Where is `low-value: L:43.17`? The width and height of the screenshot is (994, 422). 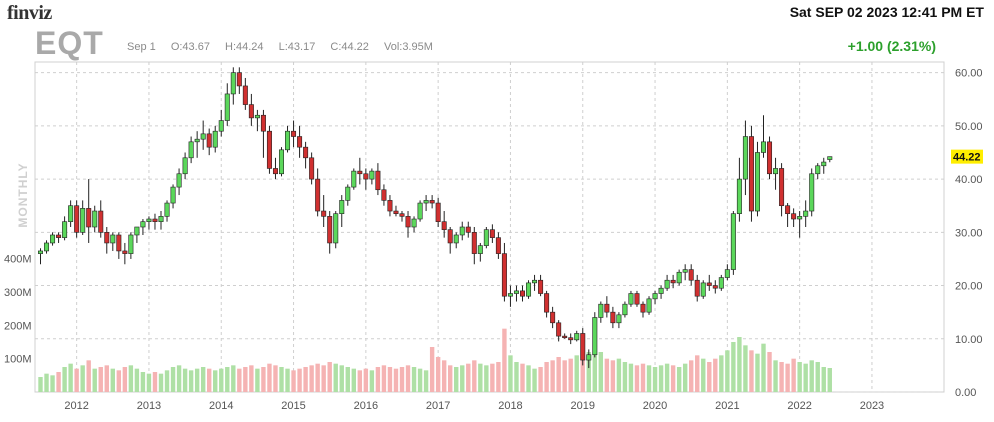
low-value: L:43.17 is located at coordinates (297, 47).